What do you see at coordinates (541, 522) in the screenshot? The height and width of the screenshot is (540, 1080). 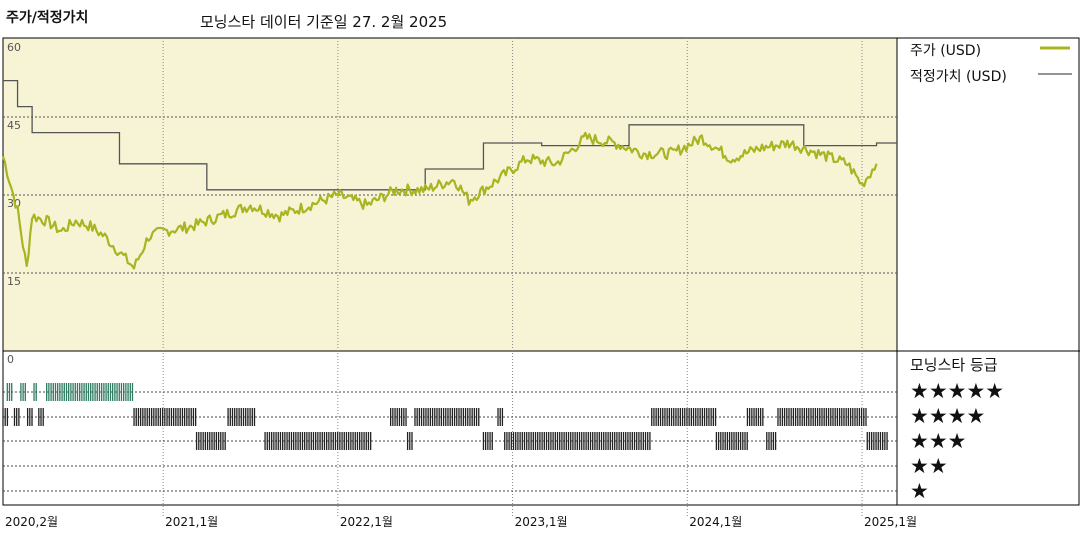 I see `x-tick-label: 2023,1월` at bounding box center [541, 522].